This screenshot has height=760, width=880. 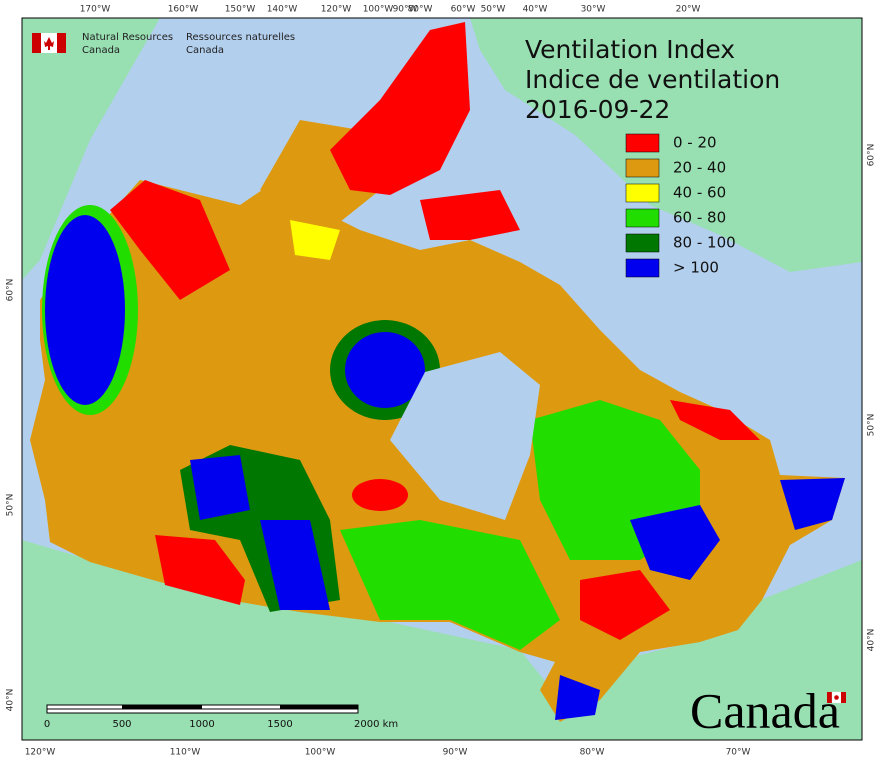 What do you see at coordinates (666, 145) in the screenshot?
I see `greenland` at bounding box center [666, 145].